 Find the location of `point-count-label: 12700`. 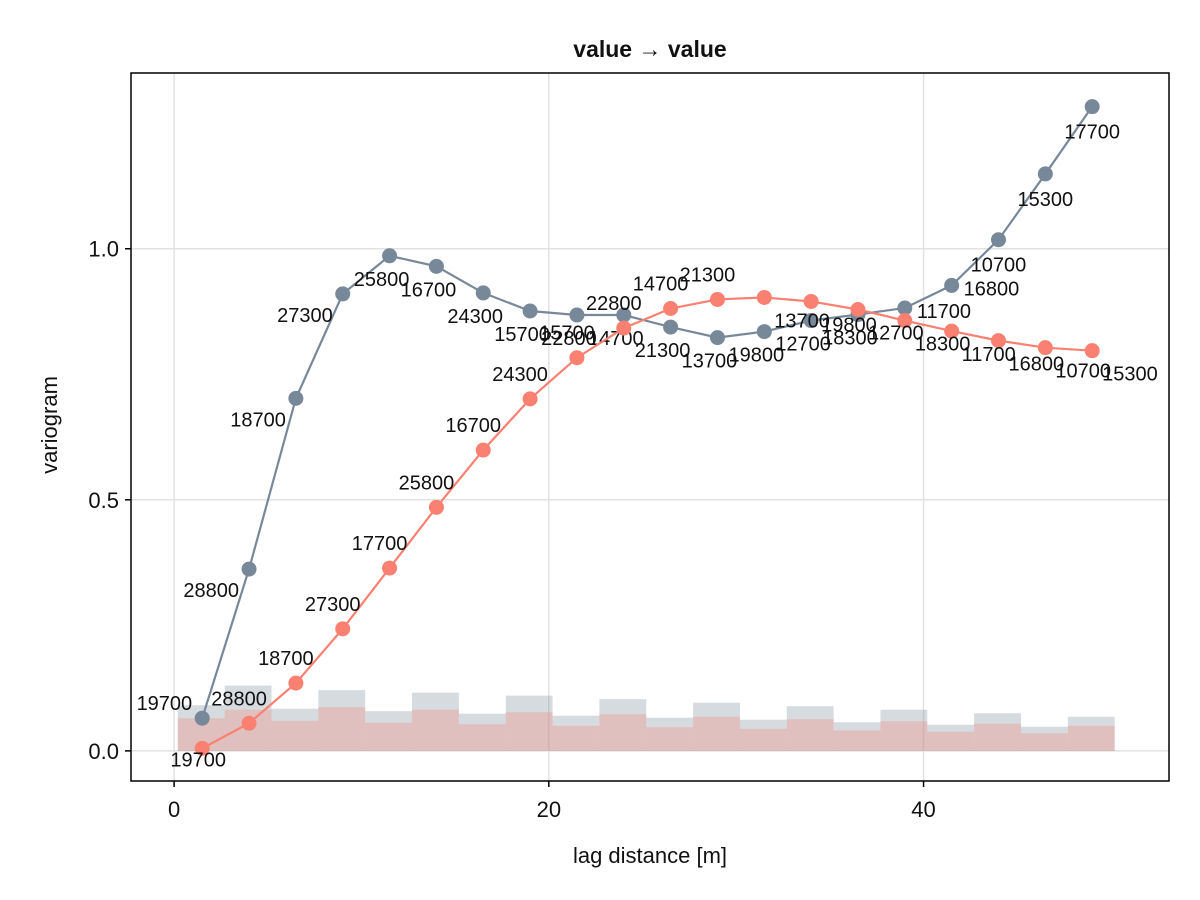

point-count-label: 12700 is located at coordinates (896, 334).